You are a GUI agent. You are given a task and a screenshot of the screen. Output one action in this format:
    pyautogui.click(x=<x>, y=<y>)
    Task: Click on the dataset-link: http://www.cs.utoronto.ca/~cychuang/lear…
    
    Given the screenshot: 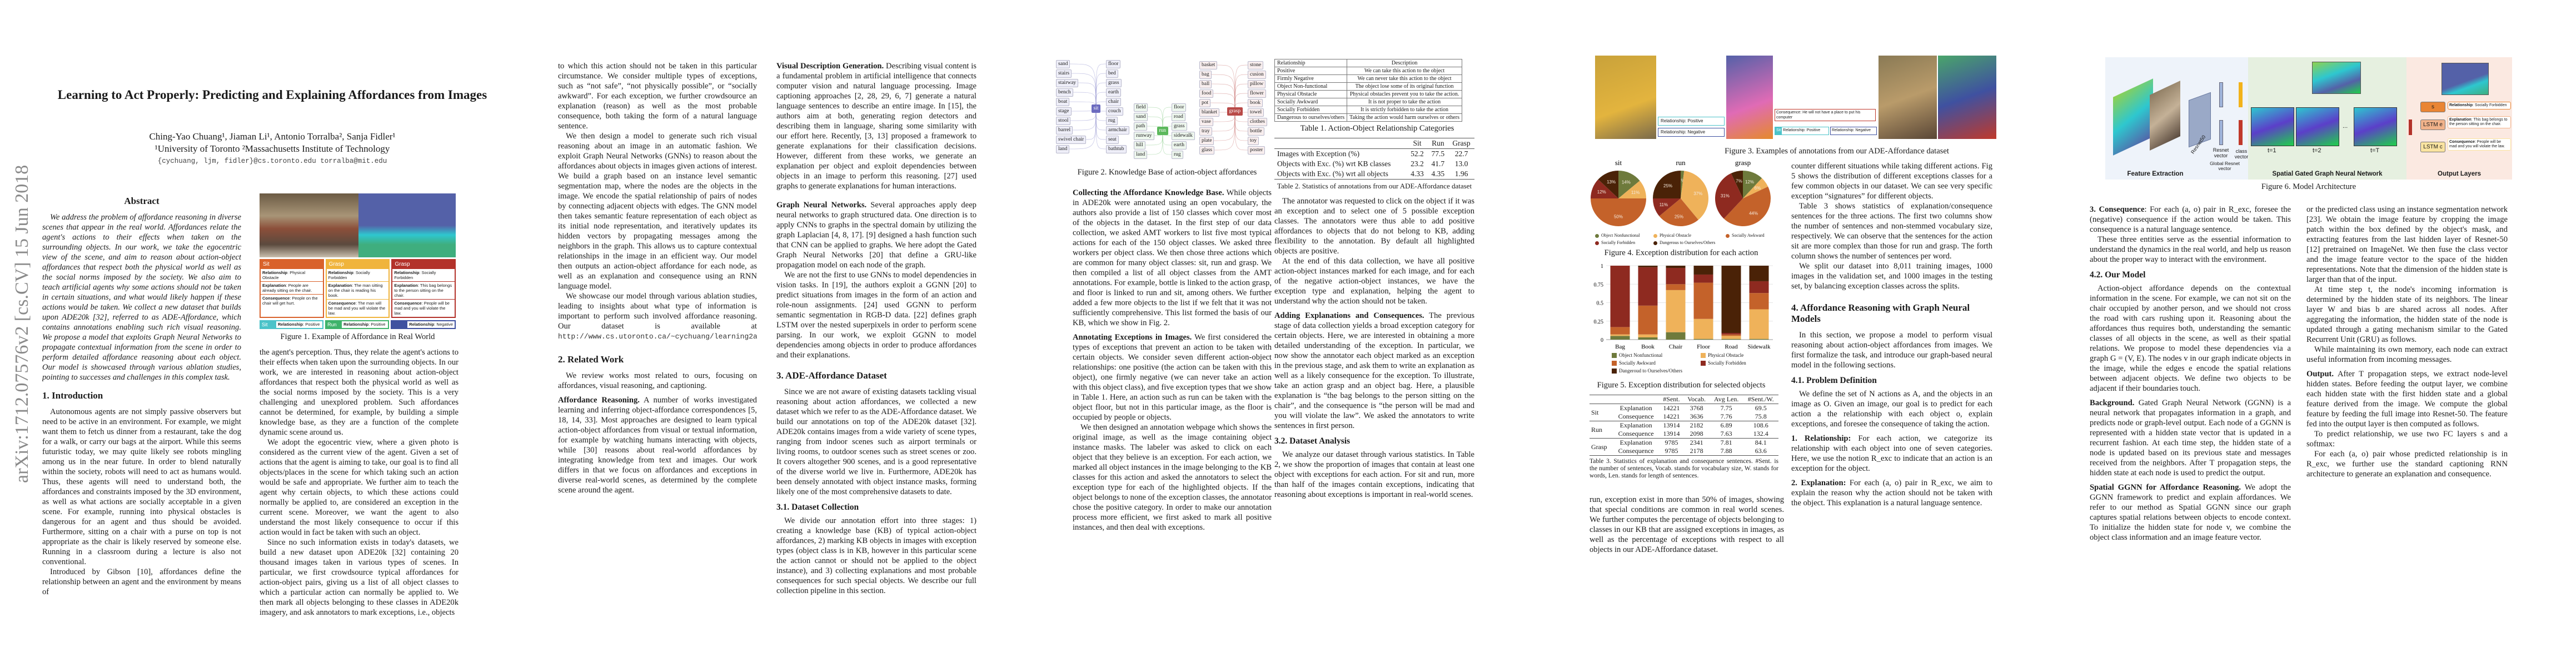 What is the action you would take?
    pyautogui.click(x=657, y=336)
    